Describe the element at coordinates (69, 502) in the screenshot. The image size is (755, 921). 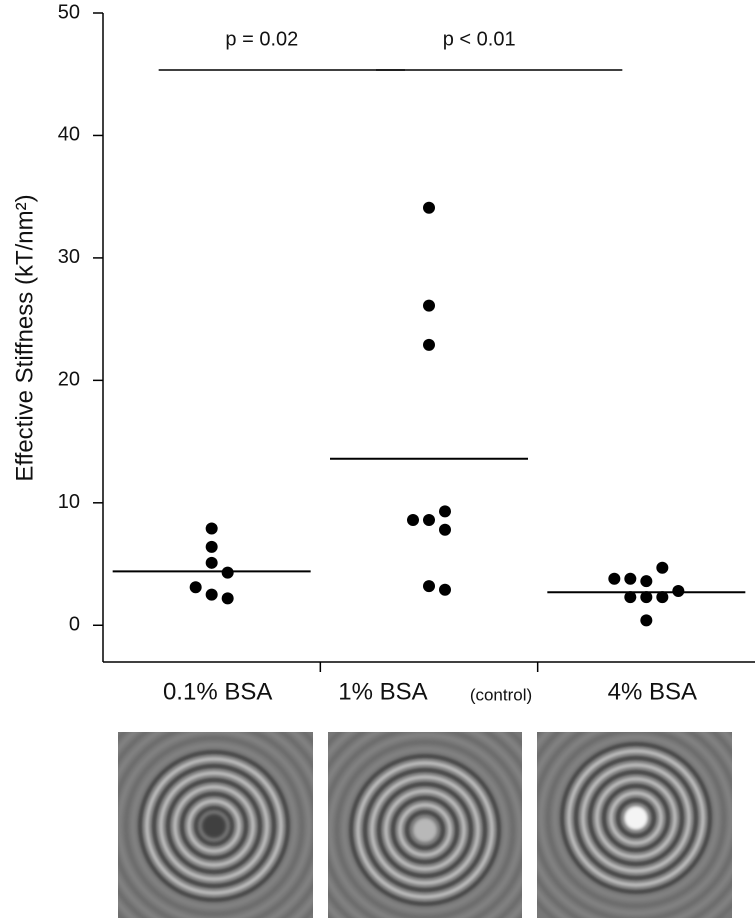
I see `y-tick-label: 10` at that location.